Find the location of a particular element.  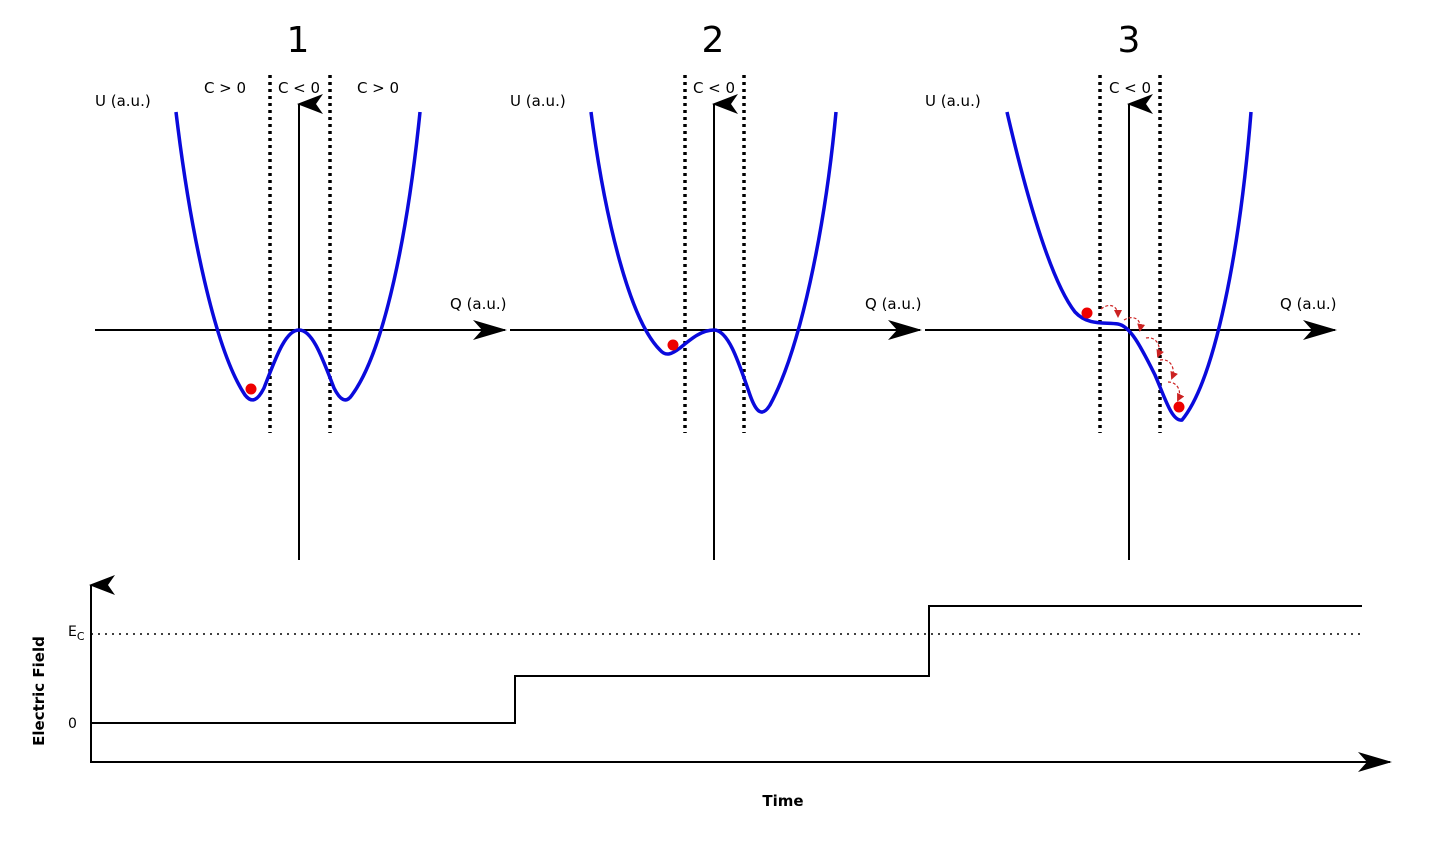

ec-tick-label: EC is located at coordinates (76, 633).